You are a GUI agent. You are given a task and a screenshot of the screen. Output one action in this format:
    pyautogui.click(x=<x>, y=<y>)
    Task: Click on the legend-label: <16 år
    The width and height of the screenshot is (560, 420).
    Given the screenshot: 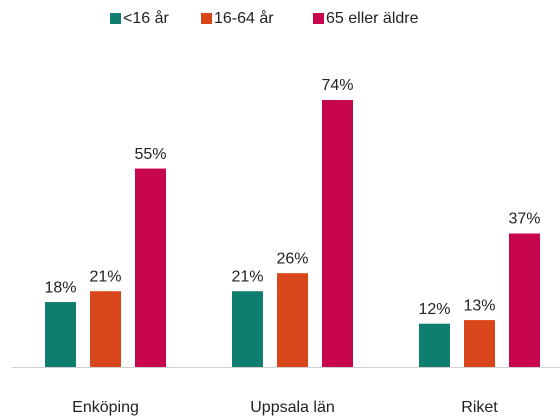 What is the action you would take?
    pyautogui.click(x=146, y=18)
    